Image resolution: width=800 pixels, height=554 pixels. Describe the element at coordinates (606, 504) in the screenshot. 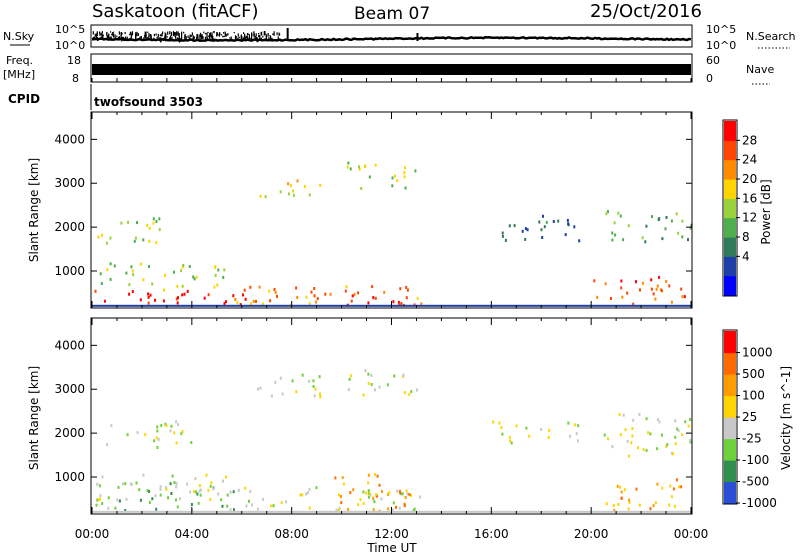

I see `velocity-cell-r8` at that location.